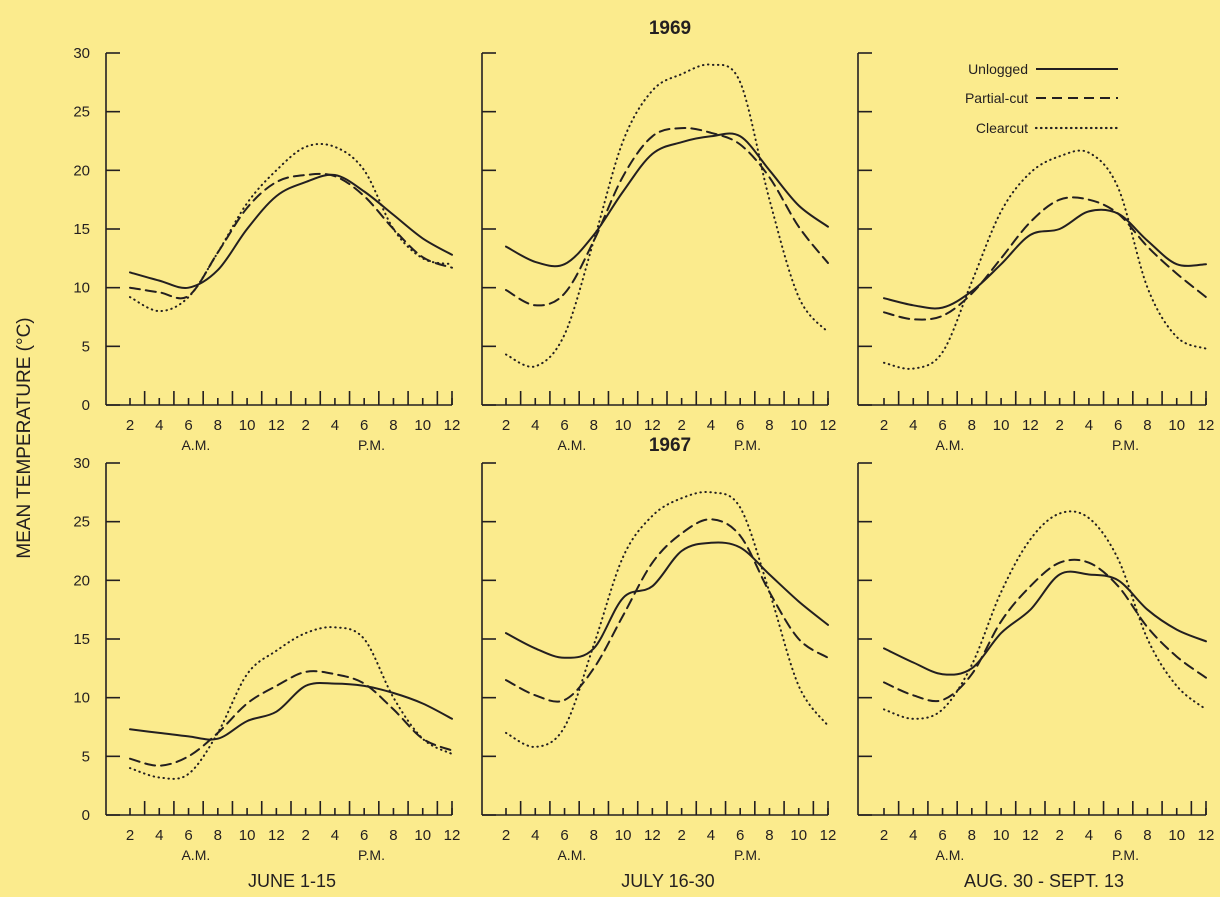 The width and height of the screenshot is (1220, 897). Describe the element at coordinates (24, 437) in the screenshot. I see `y-axis-label: MEAN TEMPERATURE (°C)` at that location.